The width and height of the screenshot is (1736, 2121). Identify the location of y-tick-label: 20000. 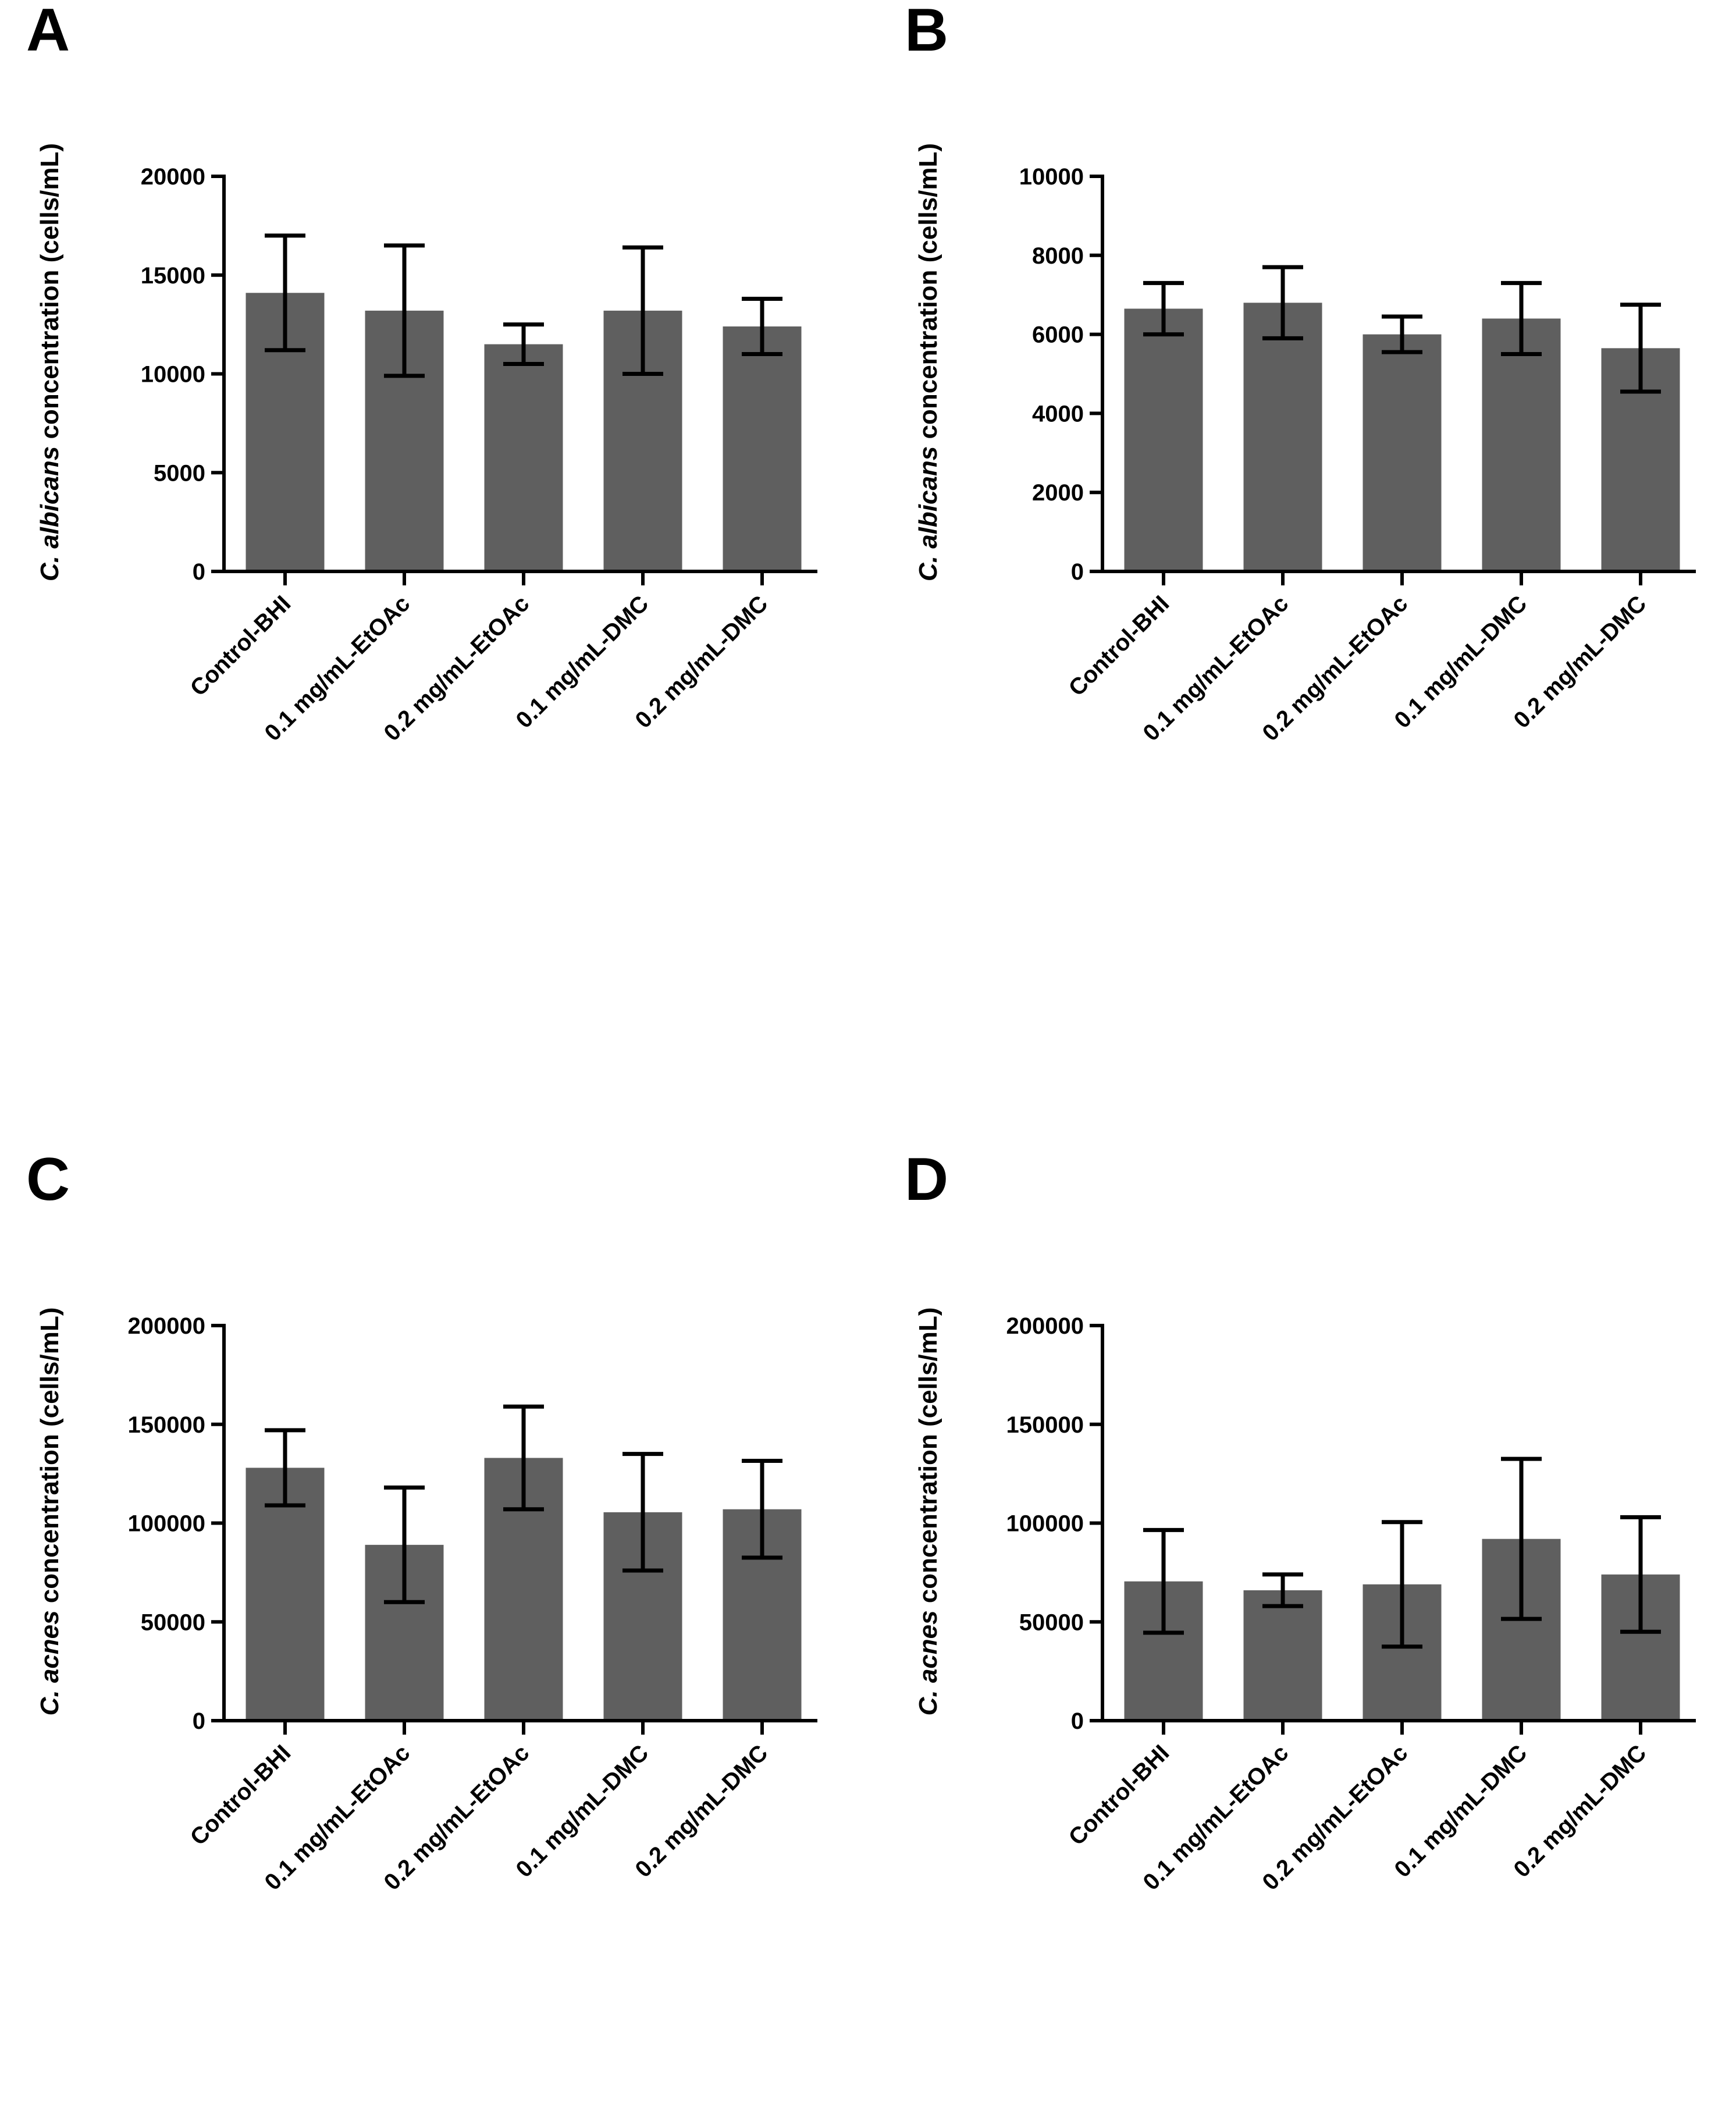
(173, 177).